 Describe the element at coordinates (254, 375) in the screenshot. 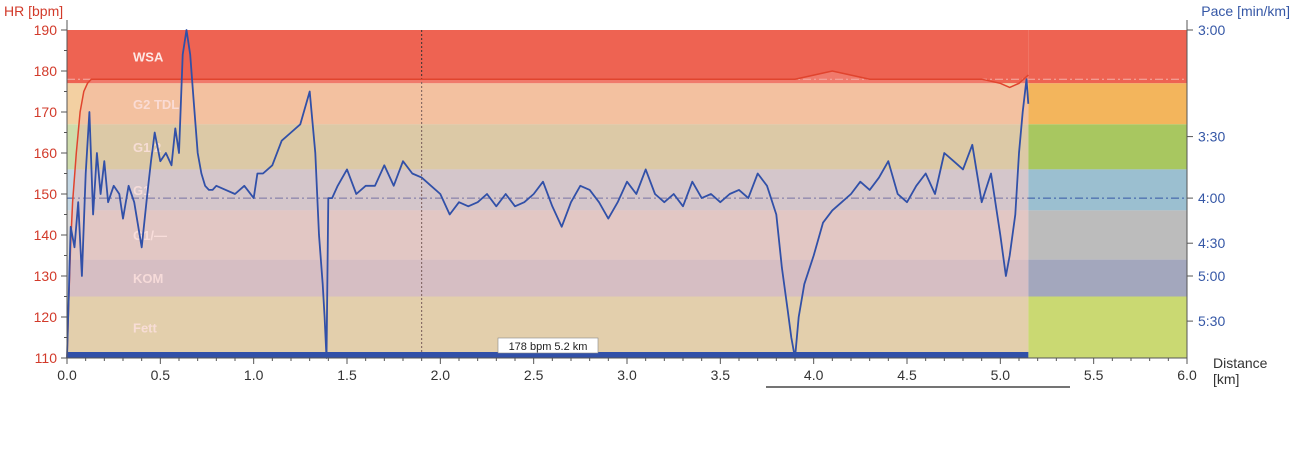

I see `x-tick-label-2: 1.0` at that location.